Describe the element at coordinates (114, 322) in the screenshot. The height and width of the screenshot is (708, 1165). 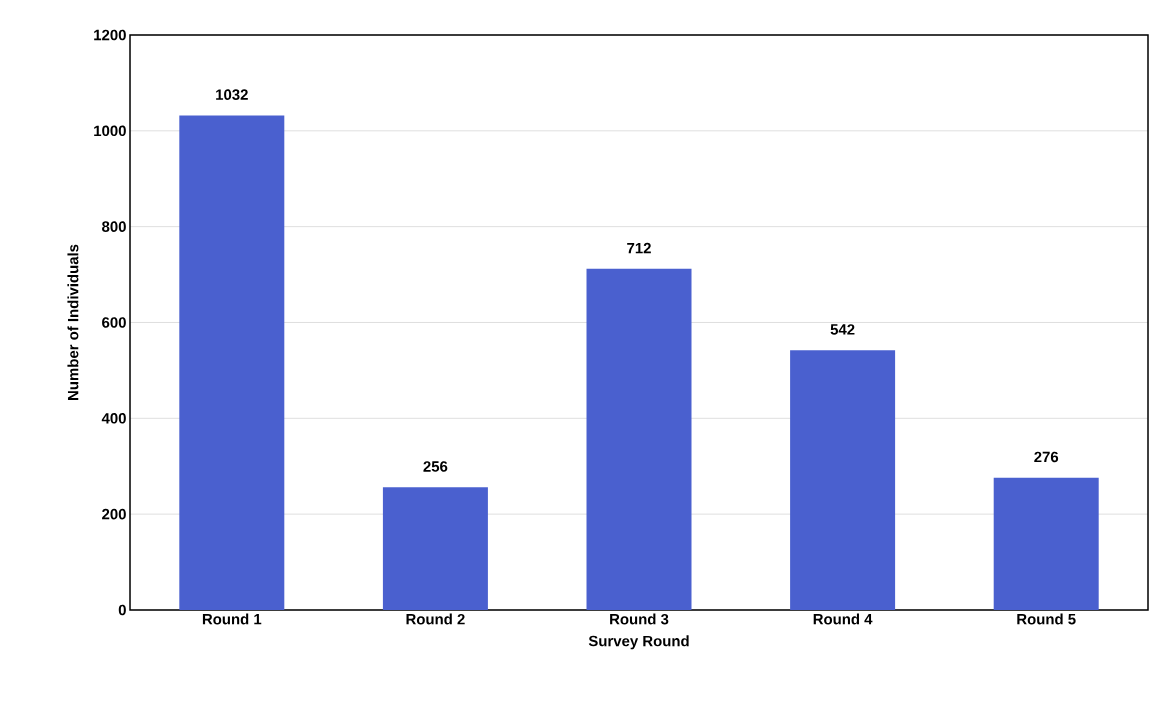
I see `y-tick-label: 600` at that location.